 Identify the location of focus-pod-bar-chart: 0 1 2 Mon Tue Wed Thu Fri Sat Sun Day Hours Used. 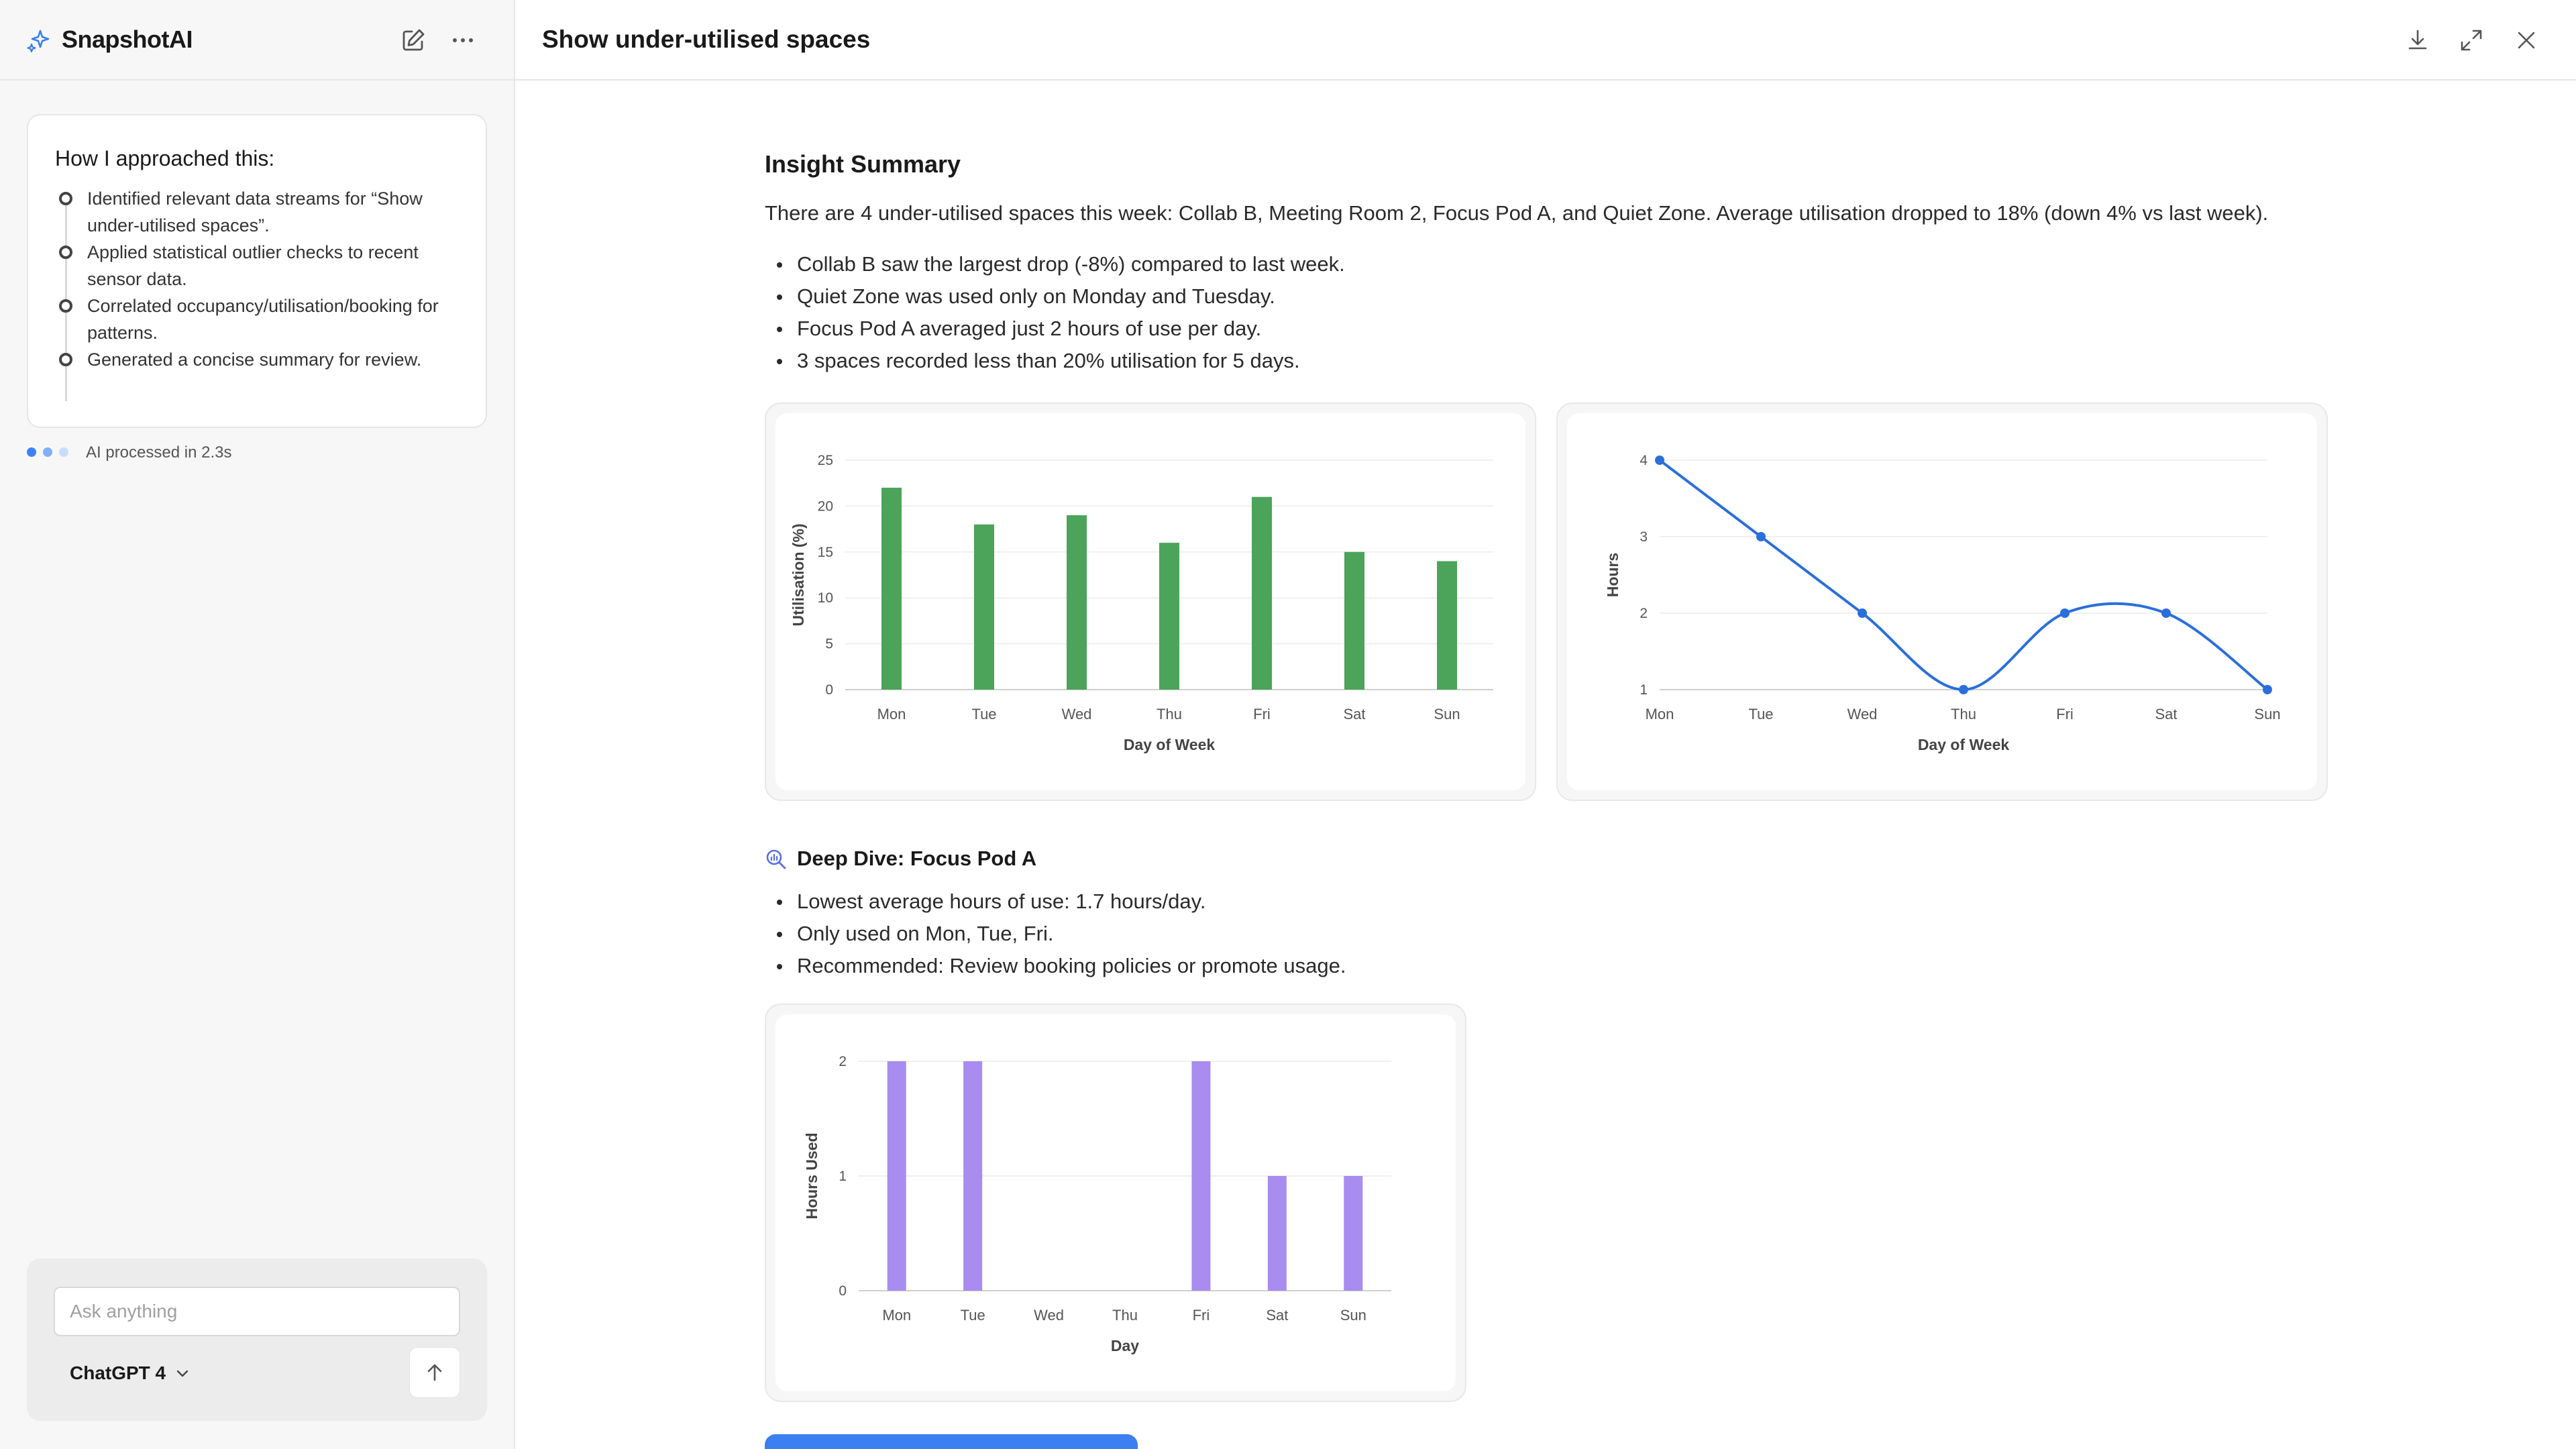
(1097, 1204).